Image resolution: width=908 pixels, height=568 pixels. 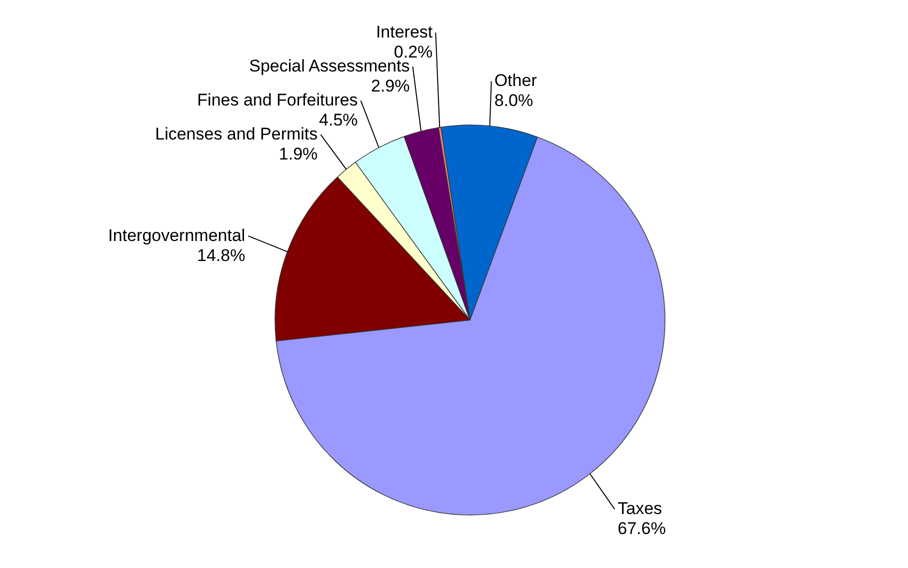 I want to click on data-label: 67.6%, so click(x=642, y=528).